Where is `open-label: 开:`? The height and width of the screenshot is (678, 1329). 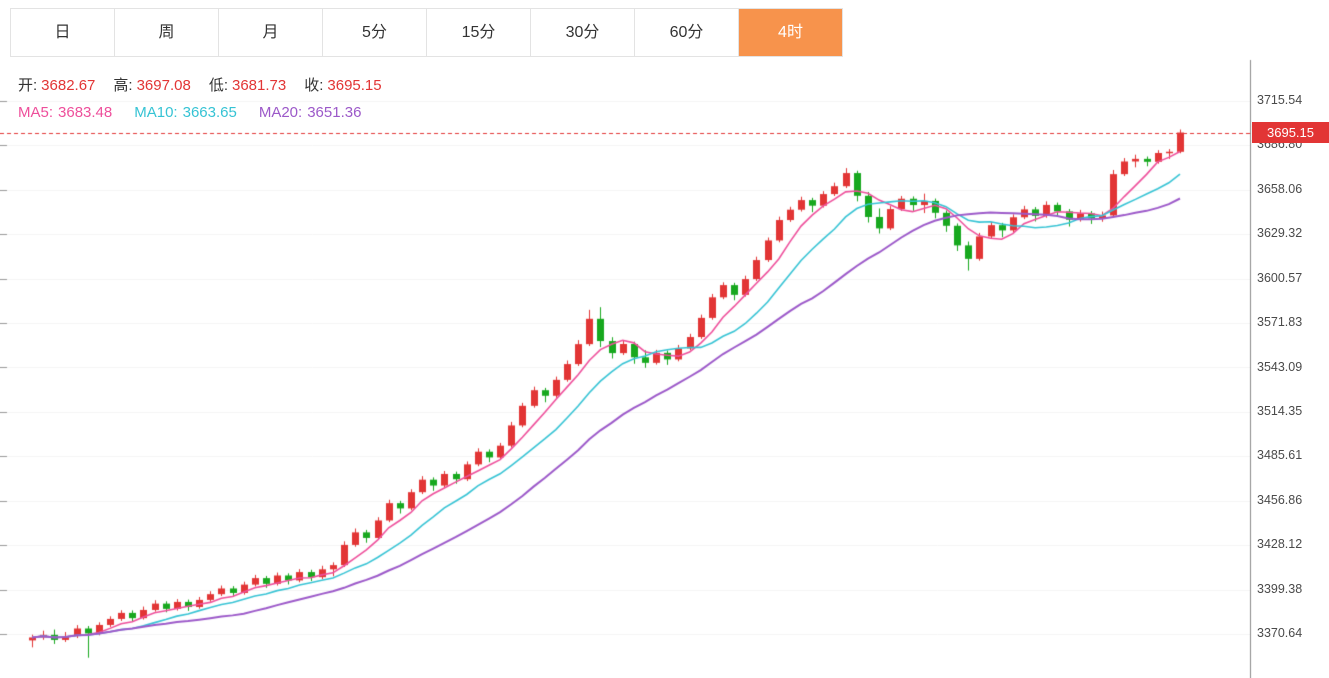
open-label: 开: is located at coordinates (28, 85).